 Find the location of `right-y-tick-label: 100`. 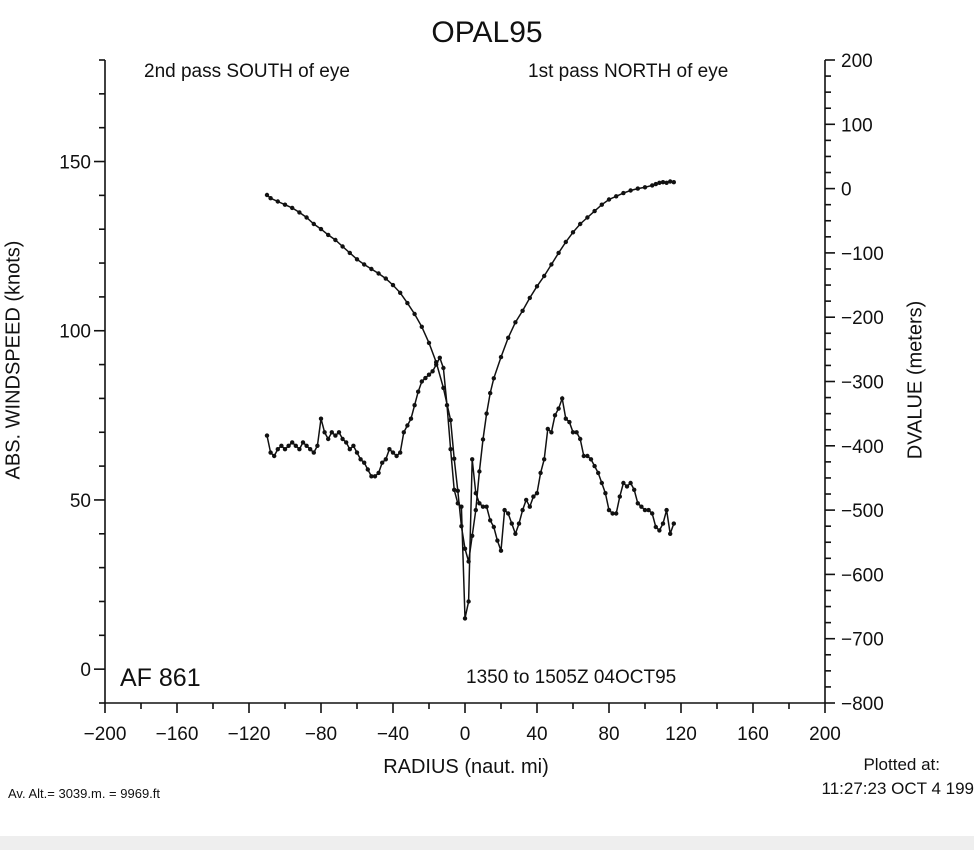

right-y-tick-label: 100 is located at coordinates (857, 125).